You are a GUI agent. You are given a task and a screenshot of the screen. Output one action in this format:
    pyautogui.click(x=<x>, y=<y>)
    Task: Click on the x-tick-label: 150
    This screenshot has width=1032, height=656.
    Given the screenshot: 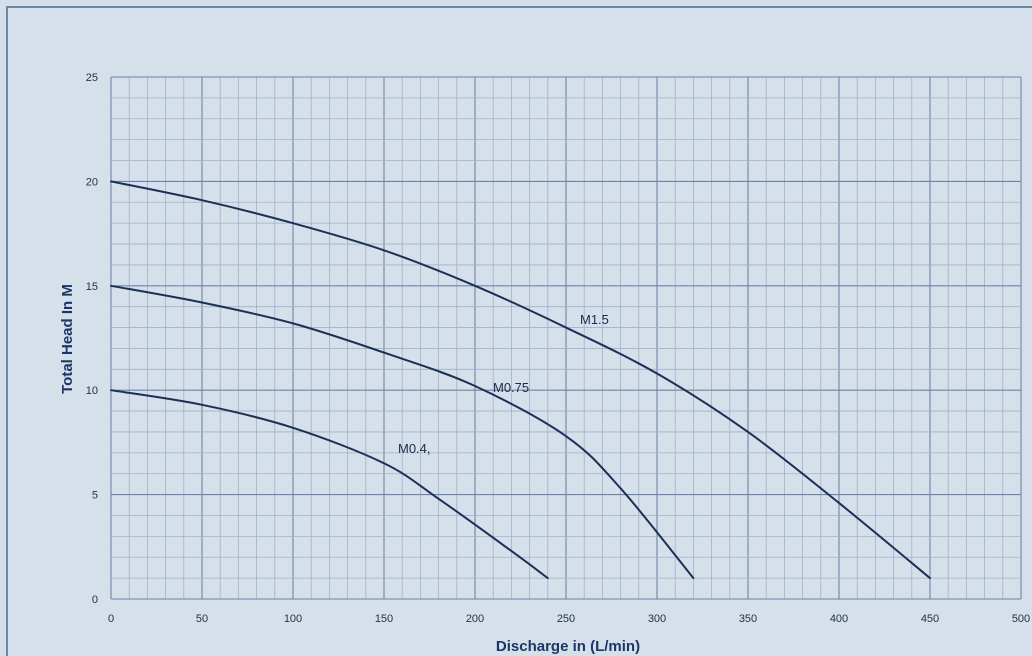 What is the action you would take?
    pyautogui.click(x=384, y=619)
    